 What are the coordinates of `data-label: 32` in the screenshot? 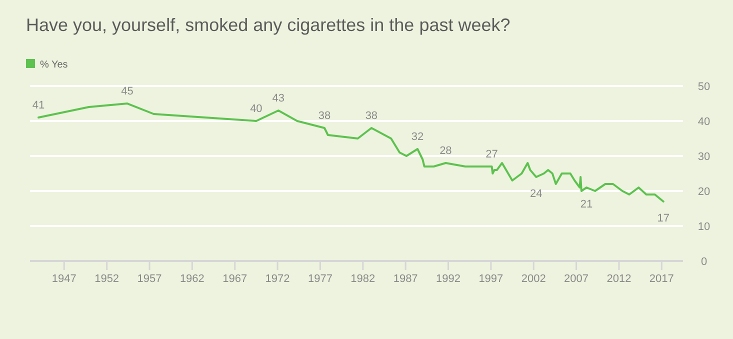 It's located at (417, 137).